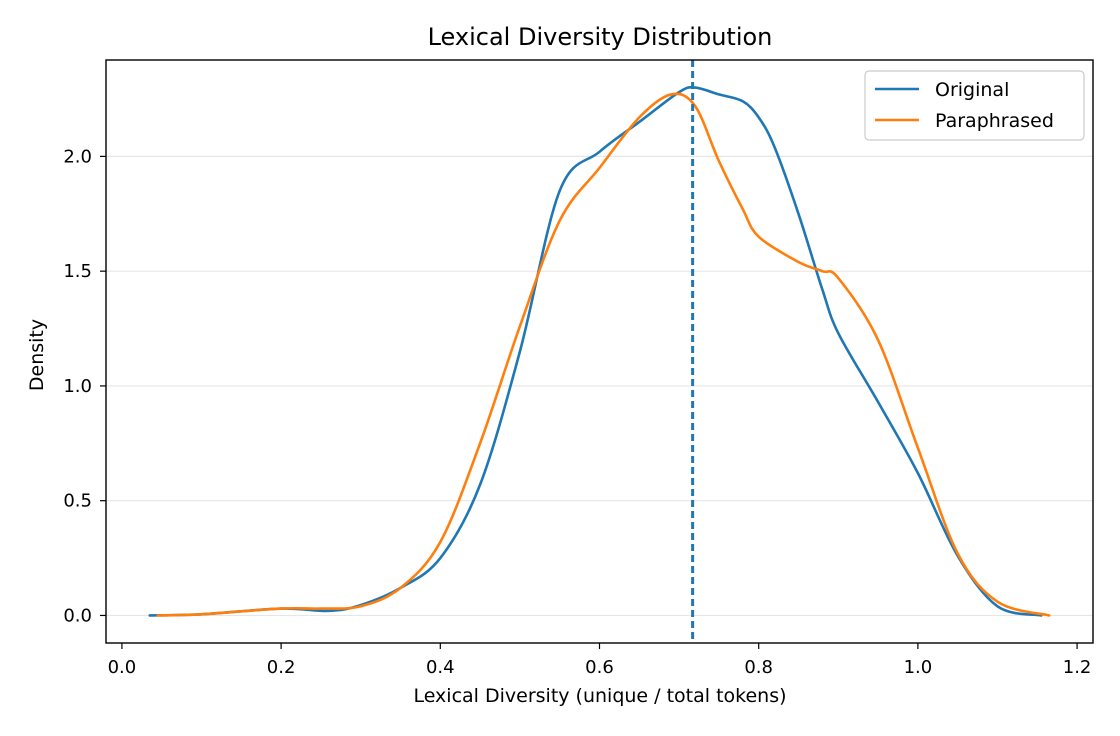 This screenshot has height=736, width=1120. Describe the element at coordinates (918, 667) in the screenshot. I see `x-tick-label: 1.0` at that location.